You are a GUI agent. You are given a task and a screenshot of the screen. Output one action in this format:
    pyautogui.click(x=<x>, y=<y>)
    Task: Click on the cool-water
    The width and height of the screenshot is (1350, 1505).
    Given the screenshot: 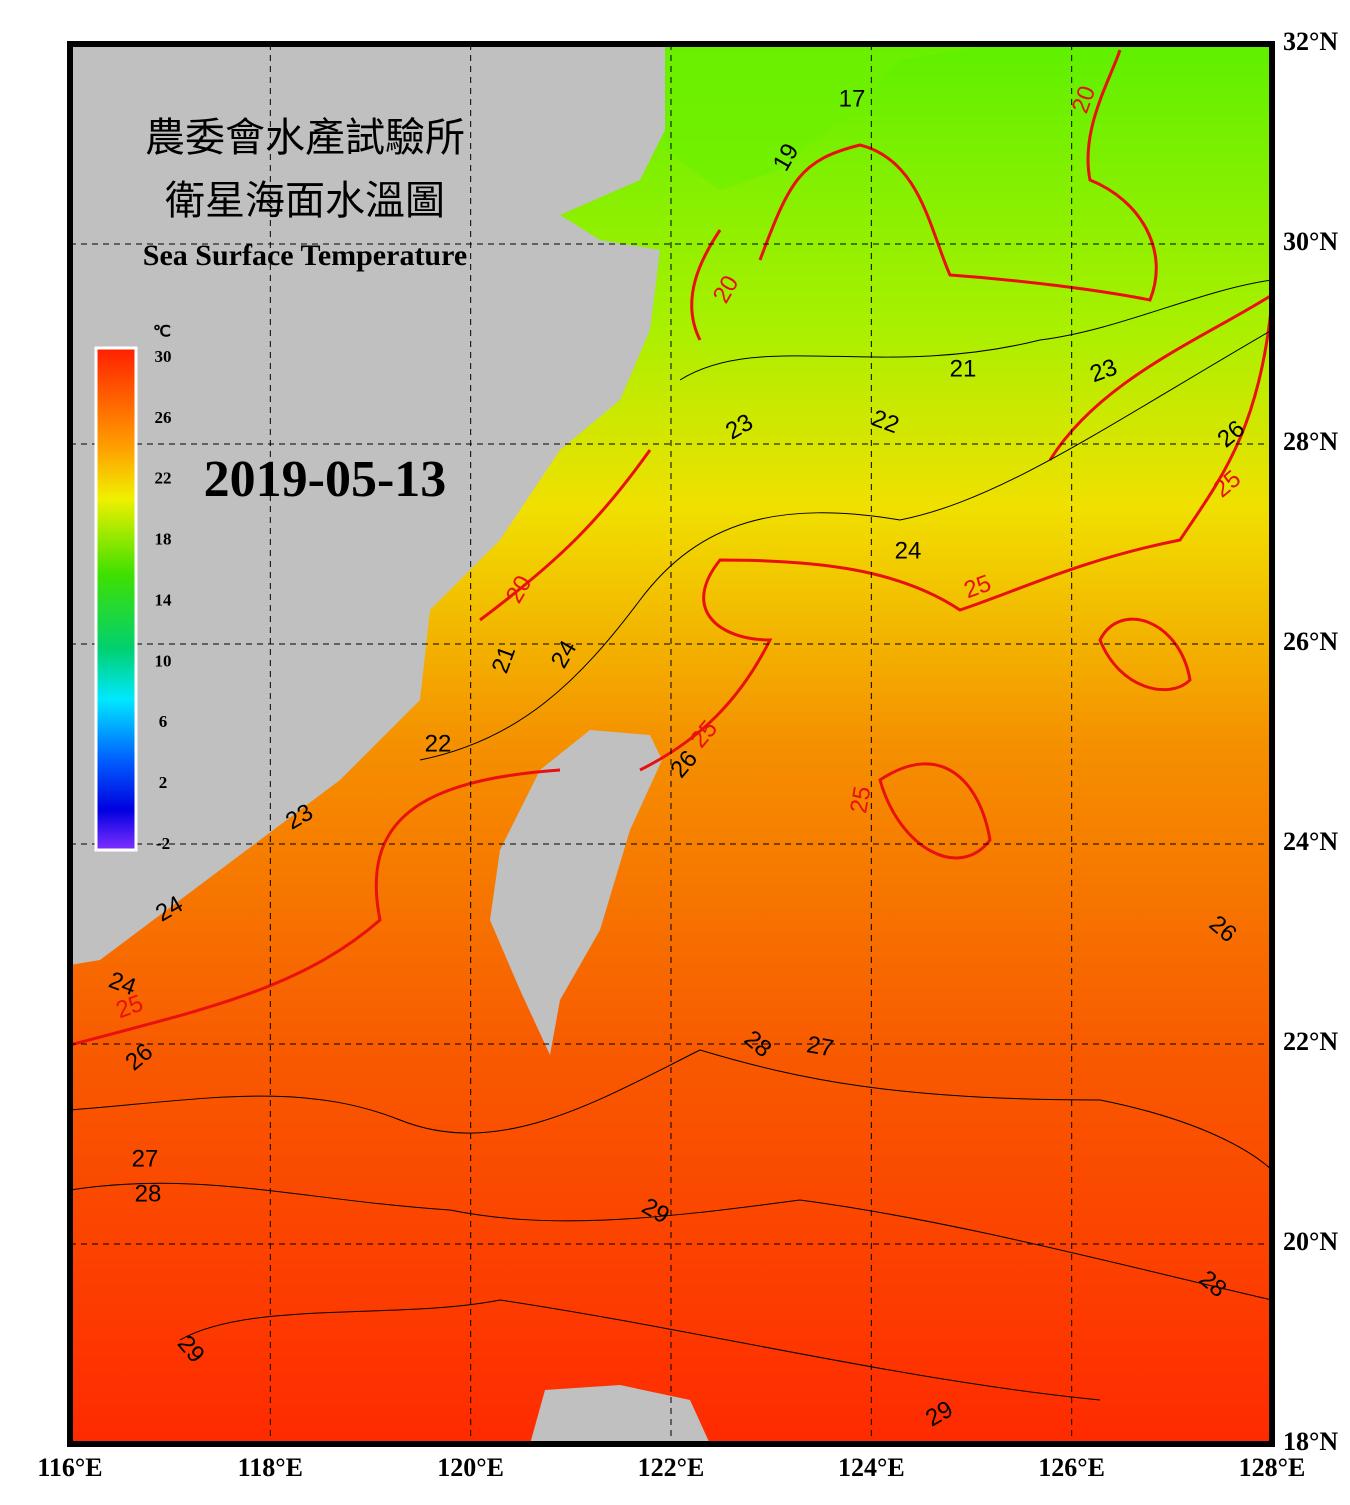 What is the action you would take?
    pyautogui.click(x=832, y=117)
    